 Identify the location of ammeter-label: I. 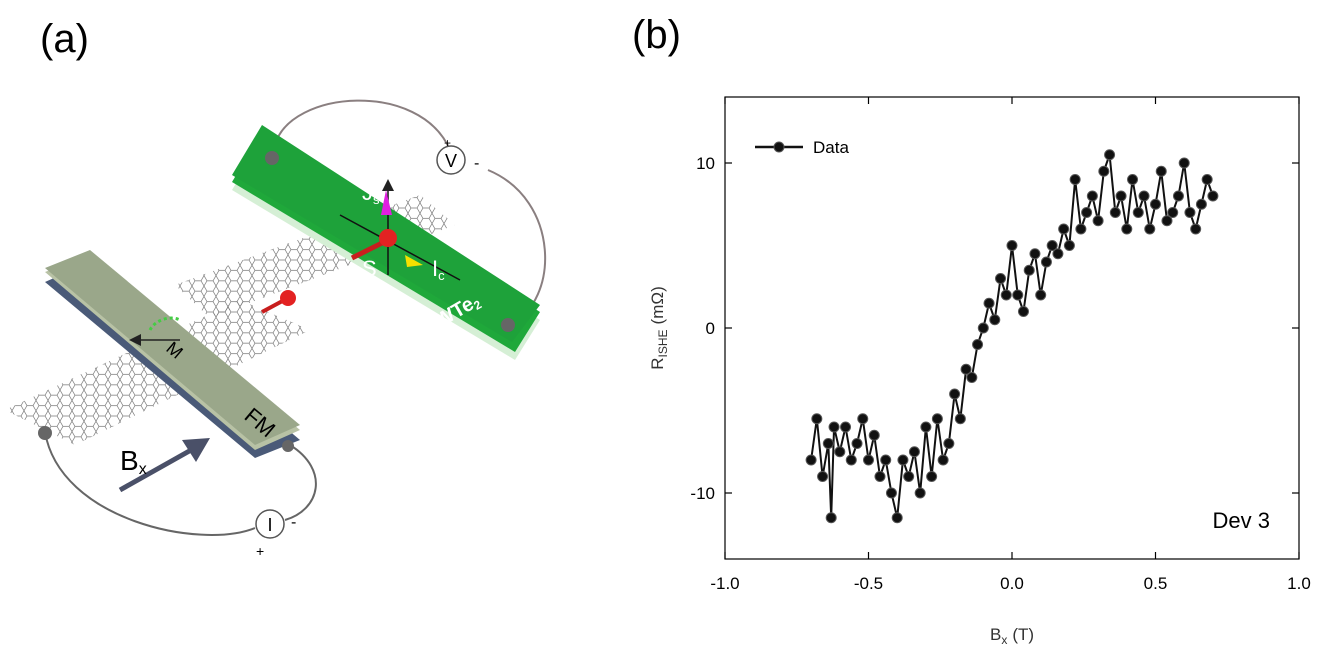
(269, 525).